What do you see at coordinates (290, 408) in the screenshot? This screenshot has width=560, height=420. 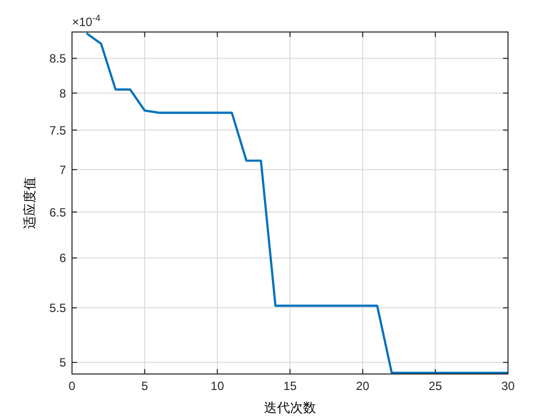 I see `x-axis-title: 迭代次数` at bounding box center [290, 408].